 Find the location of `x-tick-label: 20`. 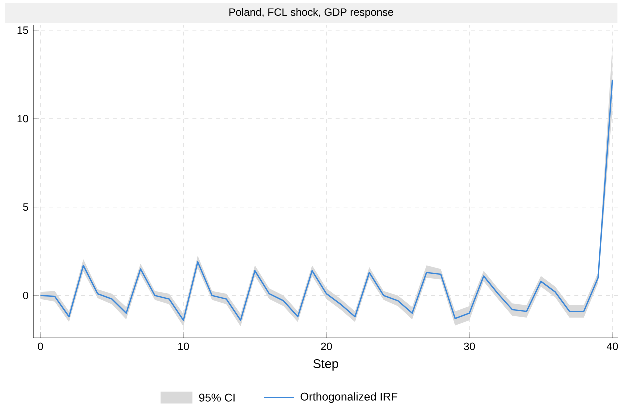

x-tick-label: 20 is located at coordinates (326, 346).